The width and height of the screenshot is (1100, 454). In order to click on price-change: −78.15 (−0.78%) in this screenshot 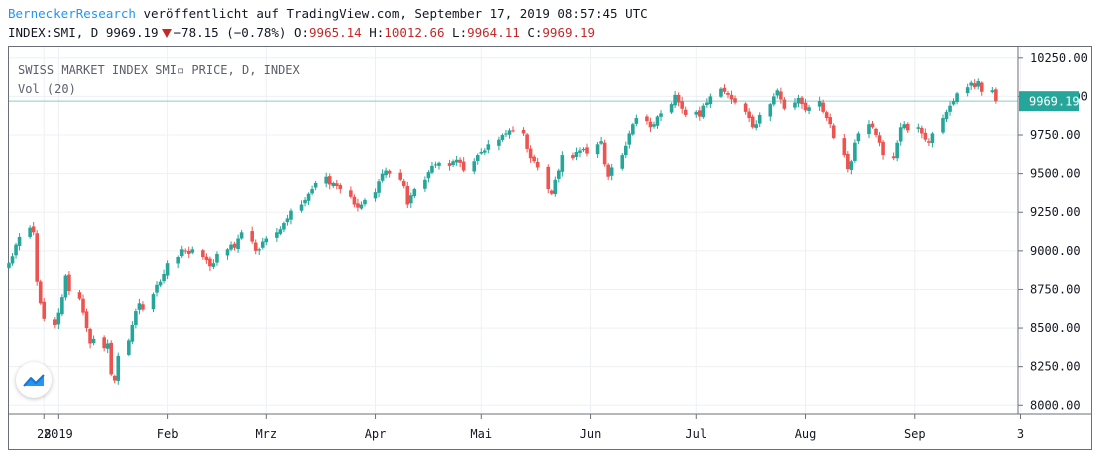, I will do `click(230, 32)`.